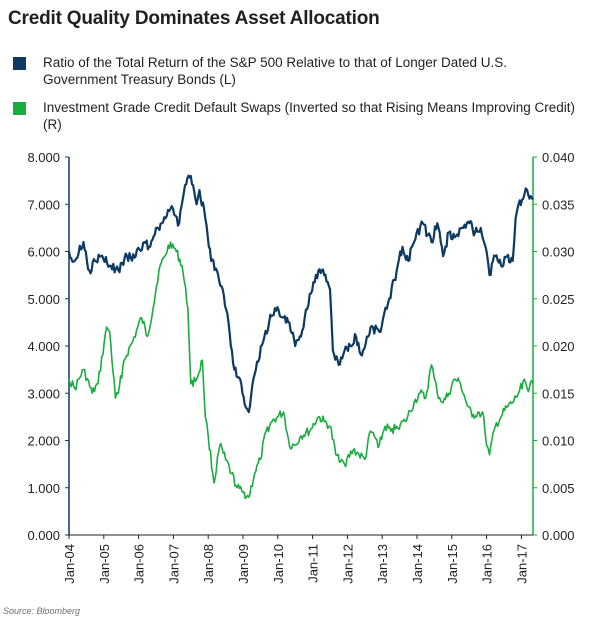 The width and height of the screenshot is (600, 630). Describe the element at coordinates (19, 108) in the screenshot. I see `legend-swatch-cds` at that location.